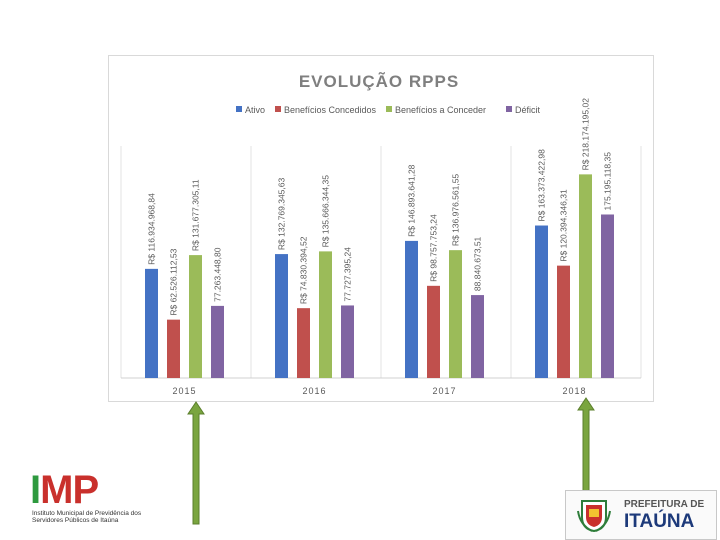 This screenshot has height=540, width=720. Describe the element at coordinates (564, 225) in the screenshot. I see `bar-label-2018-1: R$ 120.394.346,31` at that location.